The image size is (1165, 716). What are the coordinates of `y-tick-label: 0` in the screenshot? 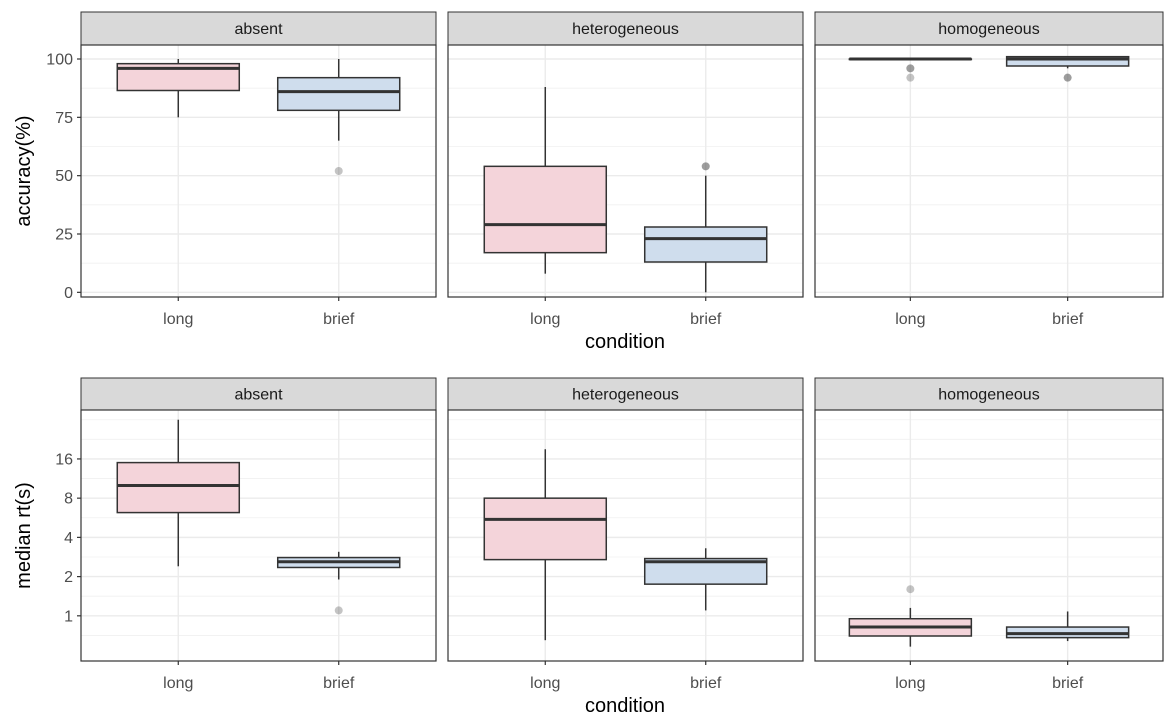 It's located at (68, 293).